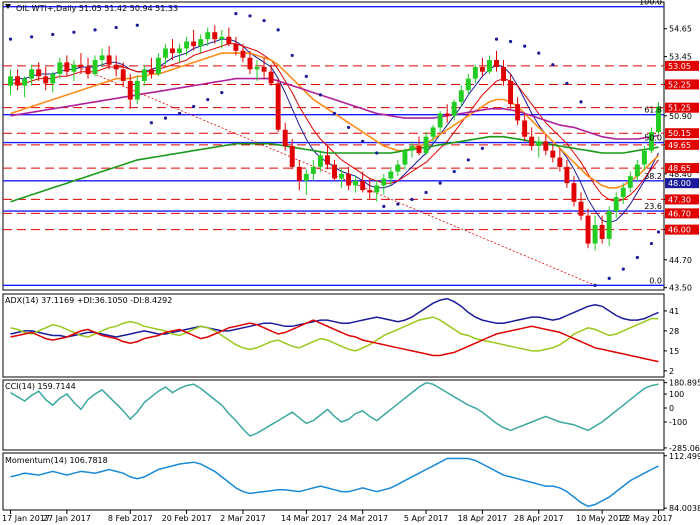  I want to click on collapse-triangle-icon, so click(8, 6).